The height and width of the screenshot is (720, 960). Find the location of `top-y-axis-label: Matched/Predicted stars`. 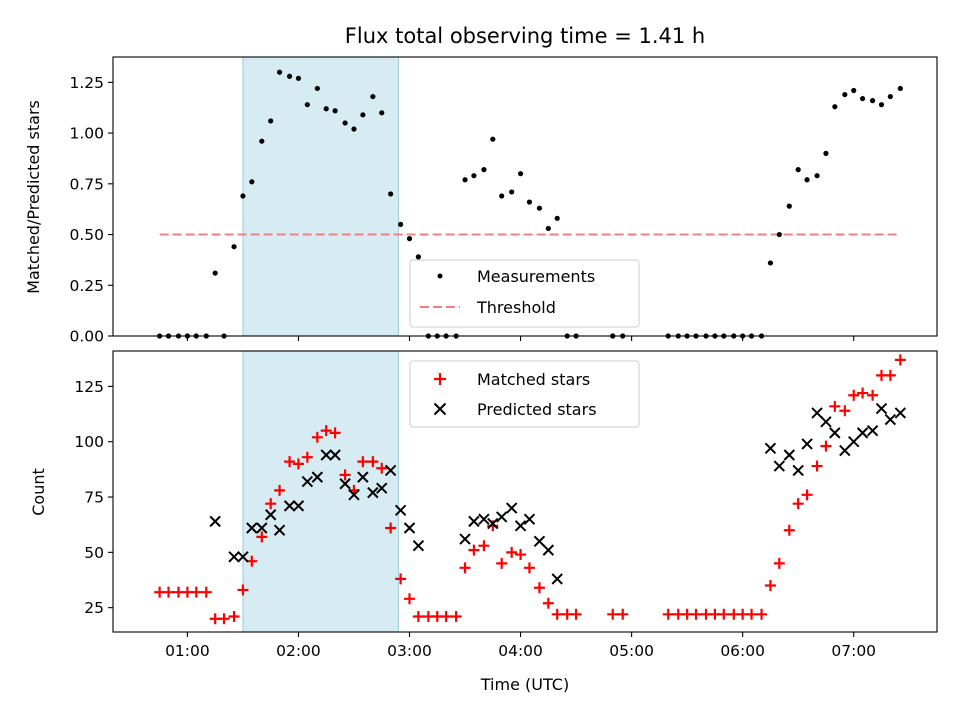

top-y-axis-label: Matched/Predicted stars is located at coordinates (33, 197).